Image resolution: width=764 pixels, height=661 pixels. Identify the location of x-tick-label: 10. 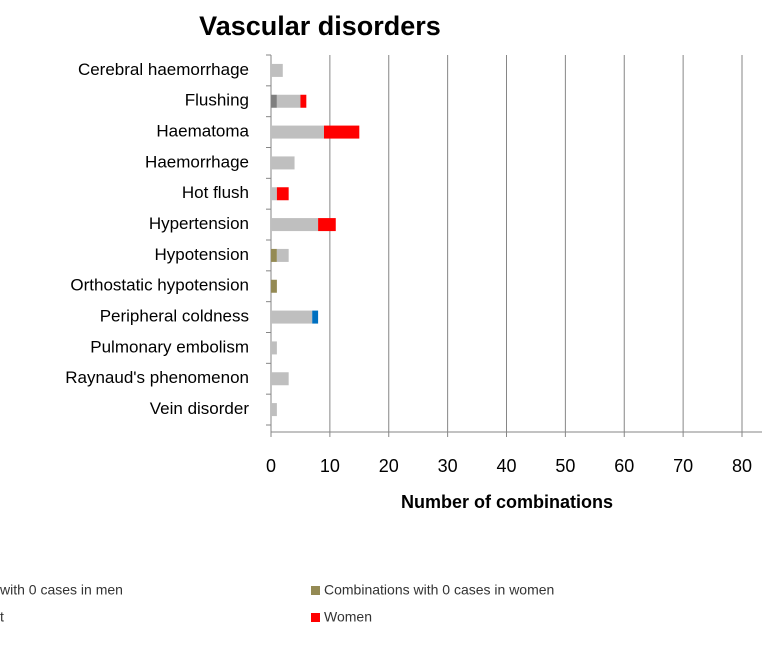
(330, 466).